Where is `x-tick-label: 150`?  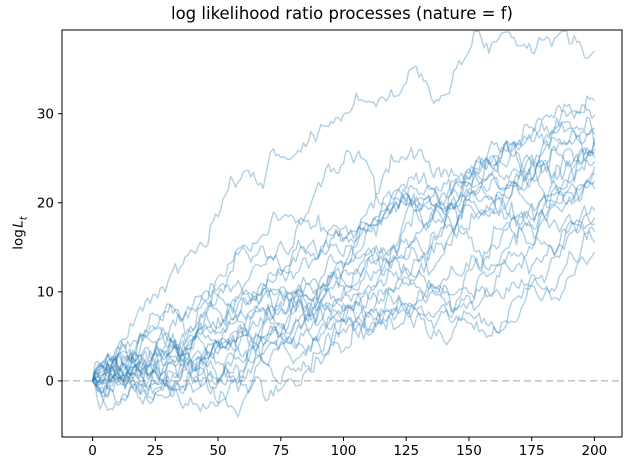
x-tick-label: 150 is located at coordinates (469, 451).